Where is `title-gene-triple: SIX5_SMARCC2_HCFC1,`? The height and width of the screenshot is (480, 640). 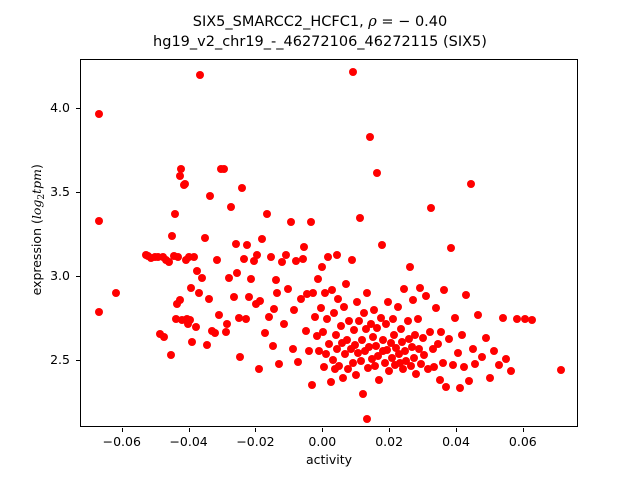
title-gene-triple: SIX5_SMARCC2_HCFC1, is located at coordinates (280, 22).